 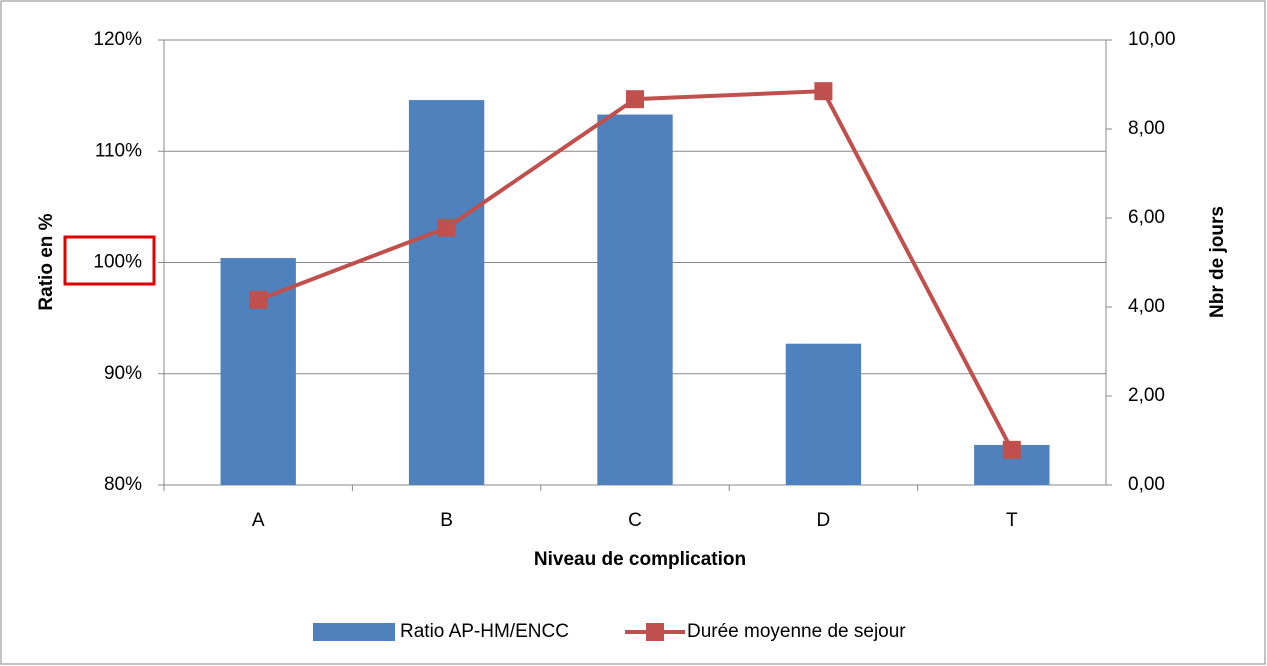 What do you see at coordinates (258, 520) in the screenshot?
I see `x-tick-label: A` at bounding box center [258, 520].